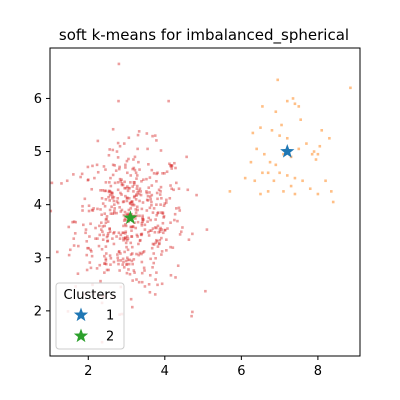 Image resolution: width=400 pixels, height=400 pixels. Describe the element at coordinates (42, 205) in the screenshot. I see `y-axis: 2 3 4 5 6` at that location.